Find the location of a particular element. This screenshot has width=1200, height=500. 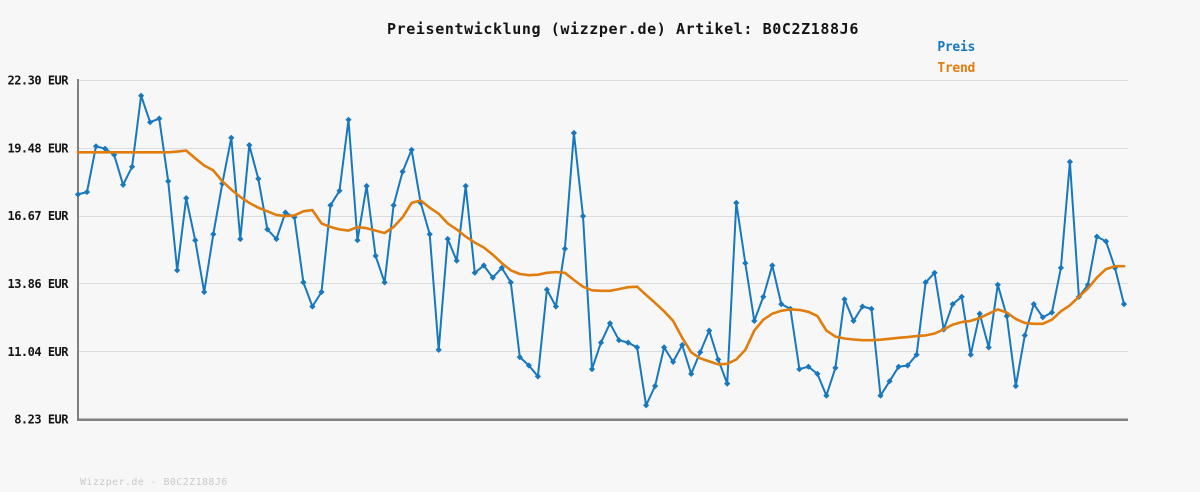

y-axis-tick-label: 11.04 EUR is located at coordinates (38, 352).